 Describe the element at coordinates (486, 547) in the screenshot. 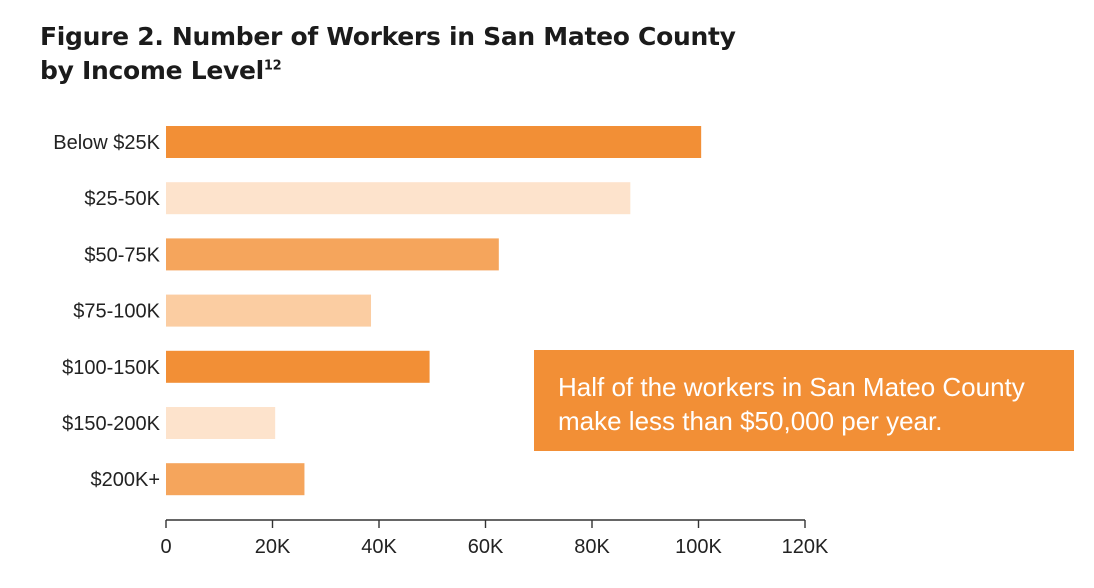

I see `x-tick-label: 60K` at that location.